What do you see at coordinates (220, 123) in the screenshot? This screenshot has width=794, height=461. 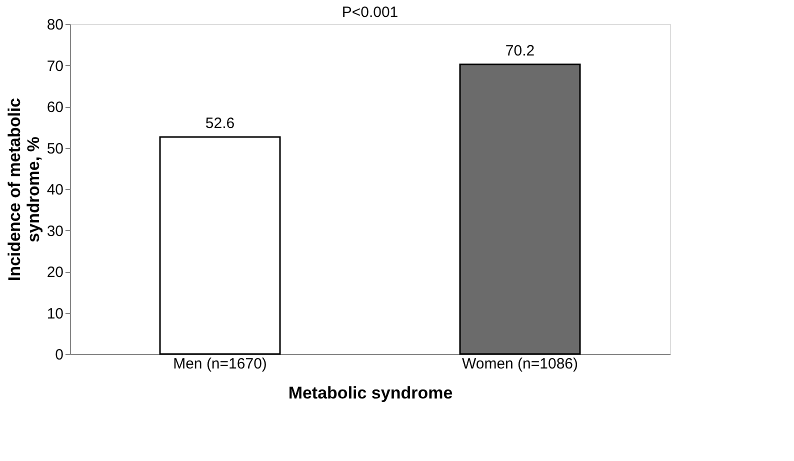 I see `data-label: 52.6` at bounding box center [220, 123].